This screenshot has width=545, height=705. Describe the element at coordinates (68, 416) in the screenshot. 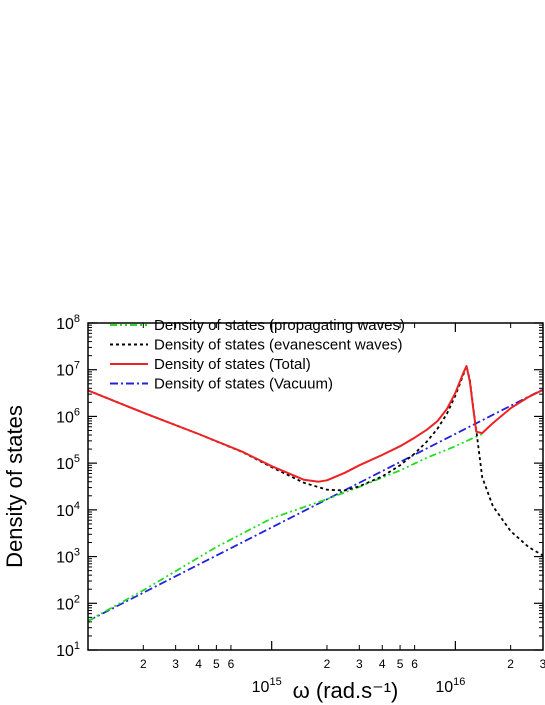

I see `y-tick-label: 10⁶` at that location.